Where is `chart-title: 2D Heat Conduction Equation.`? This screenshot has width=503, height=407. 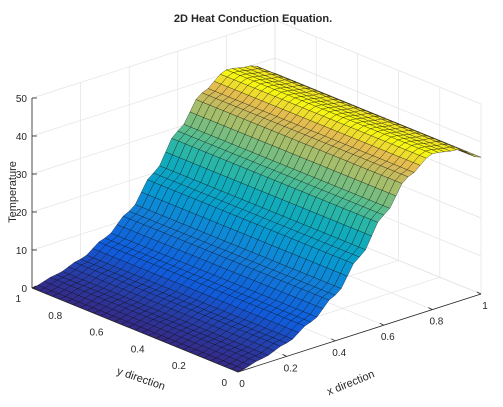
chart-title: 2D Heat Conduction Equation. is located at coordinates (253, 19).